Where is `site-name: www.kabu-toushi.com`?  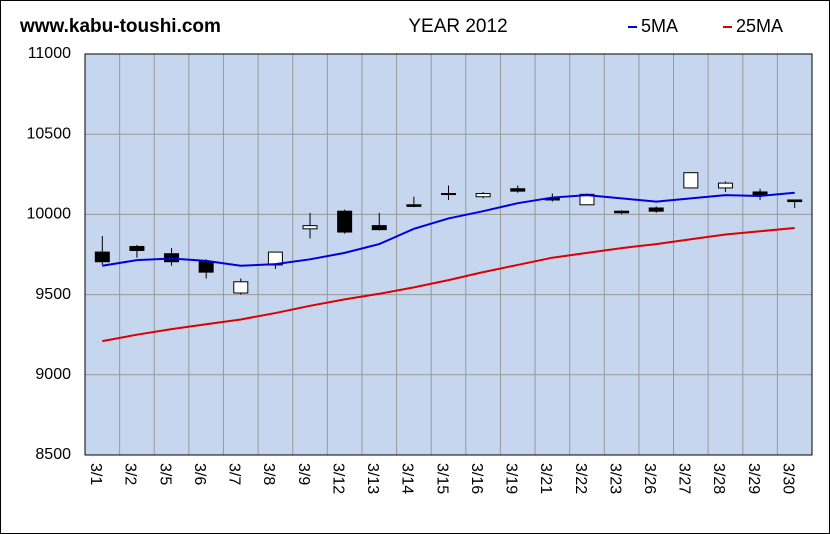 site-name: www.kabu-toushi.com is located at coordinates (120, 26).